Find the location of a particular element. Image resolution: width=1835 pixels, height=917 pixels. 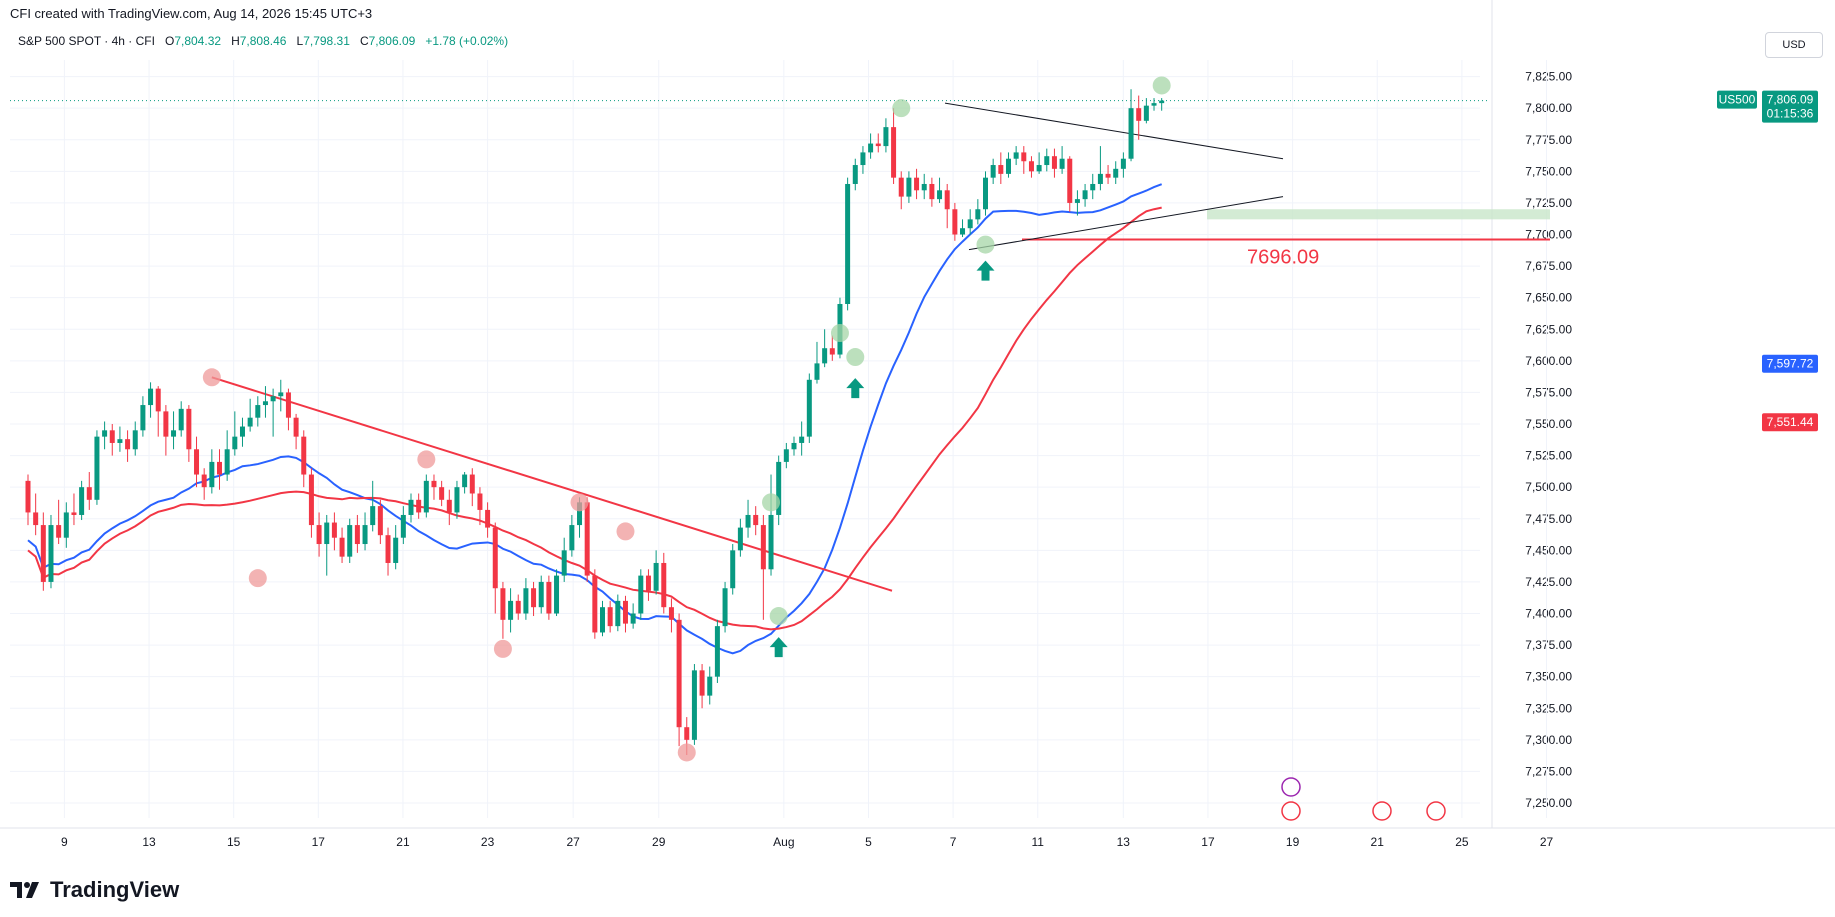

x-tick-label: 11 is located at coordinates (1038, 842).